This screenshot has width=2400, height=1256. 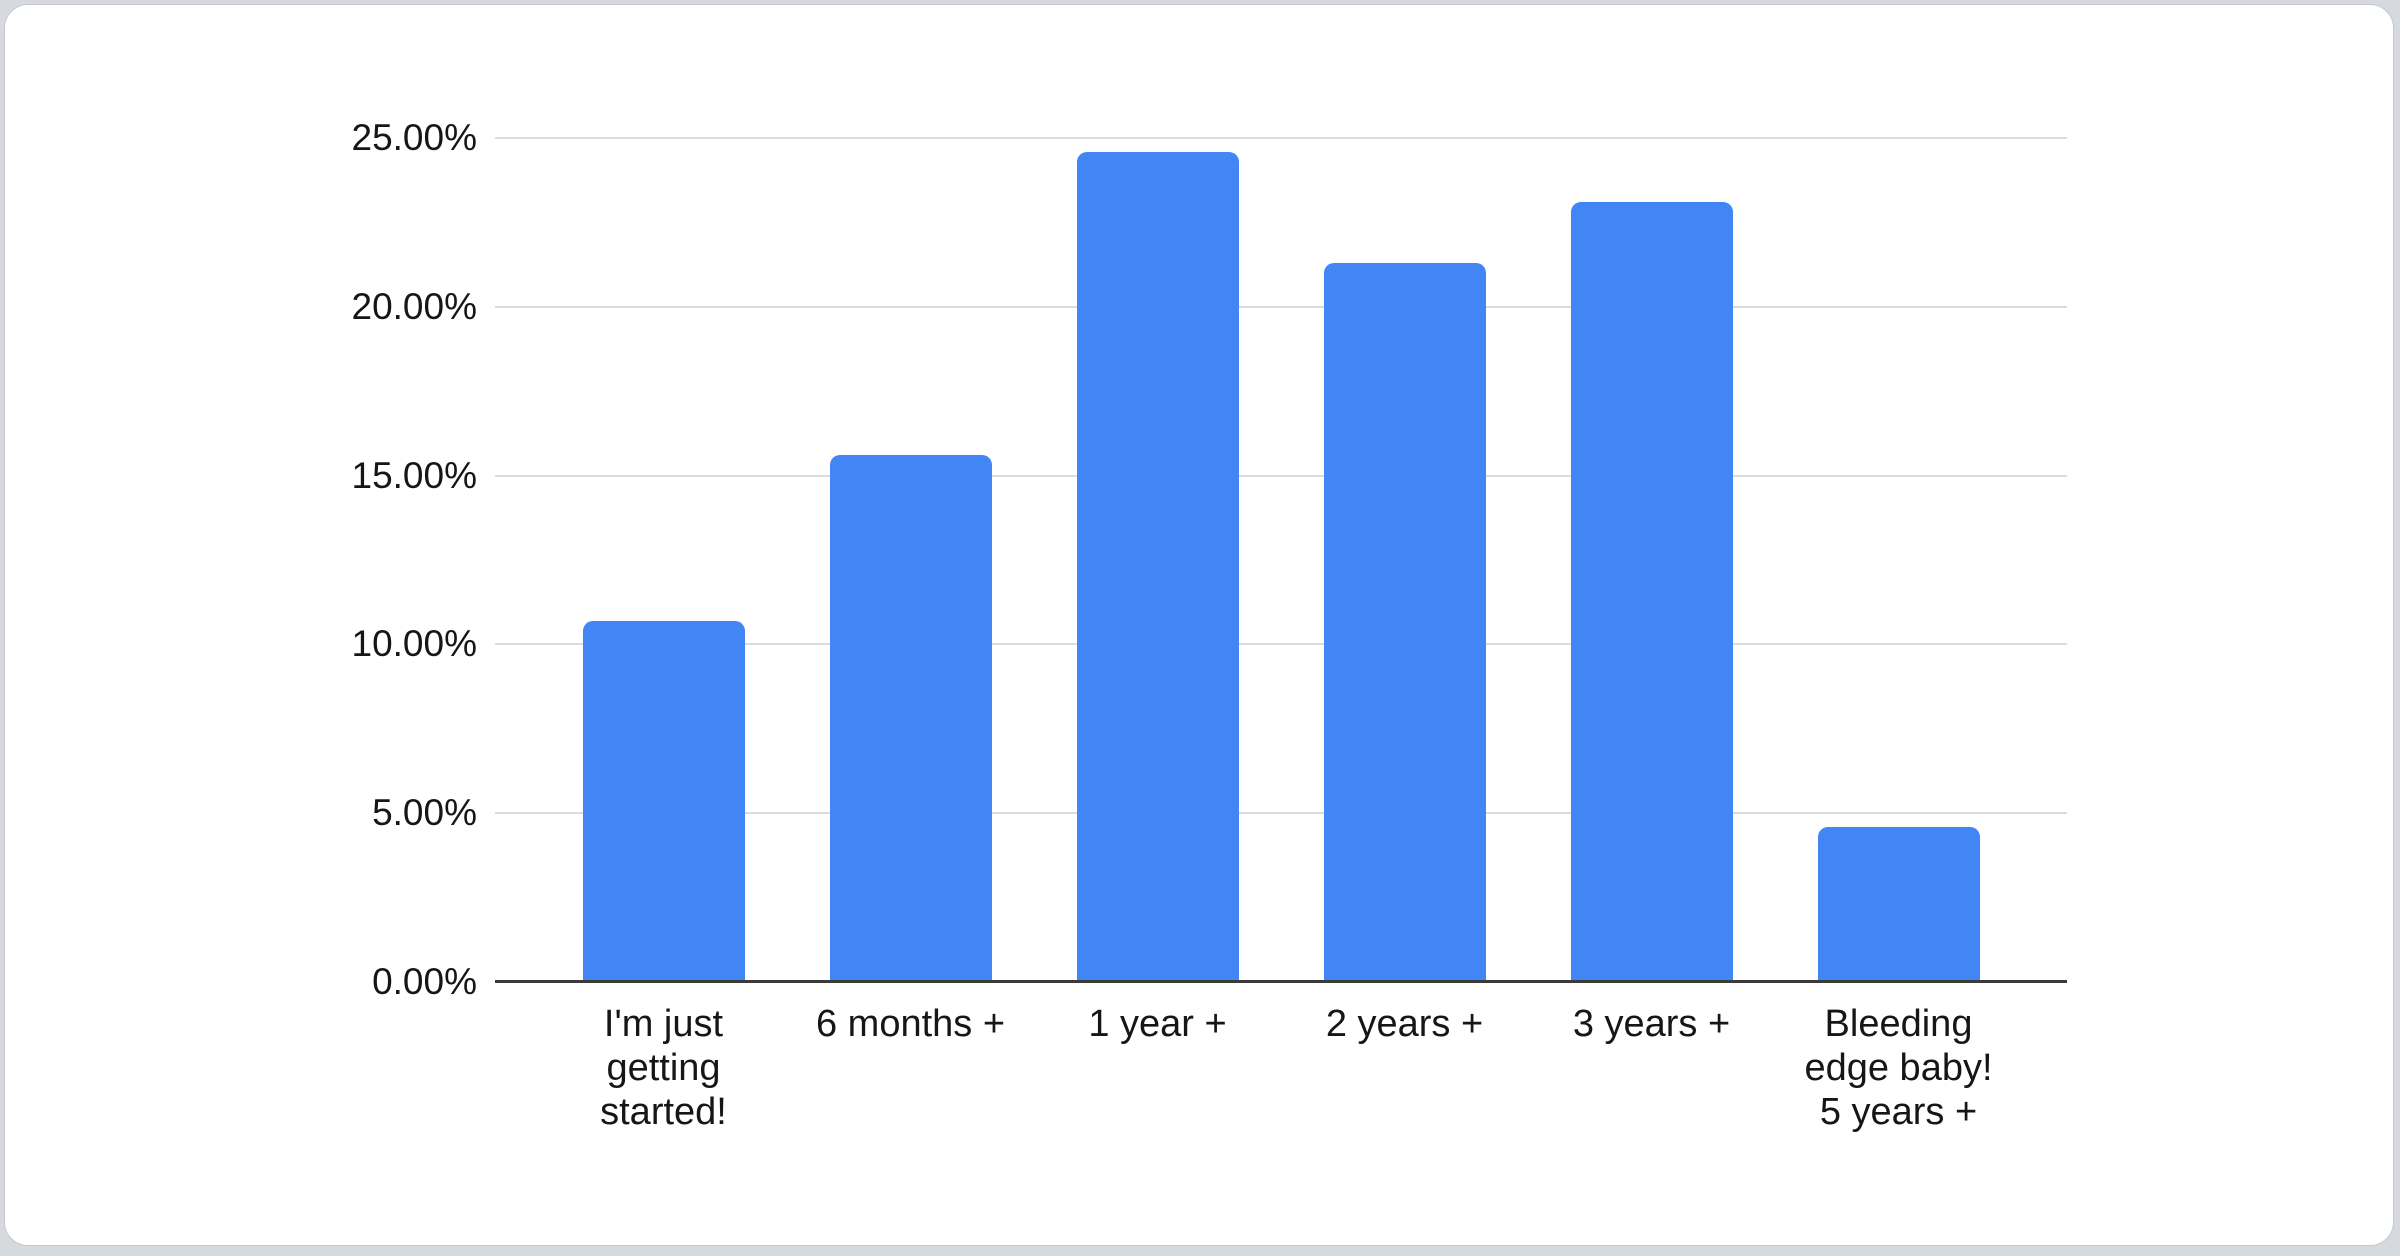 I want to click on x-category-label: Bleeding edge baby! 5 years +, so click(x=1898, y=1068).